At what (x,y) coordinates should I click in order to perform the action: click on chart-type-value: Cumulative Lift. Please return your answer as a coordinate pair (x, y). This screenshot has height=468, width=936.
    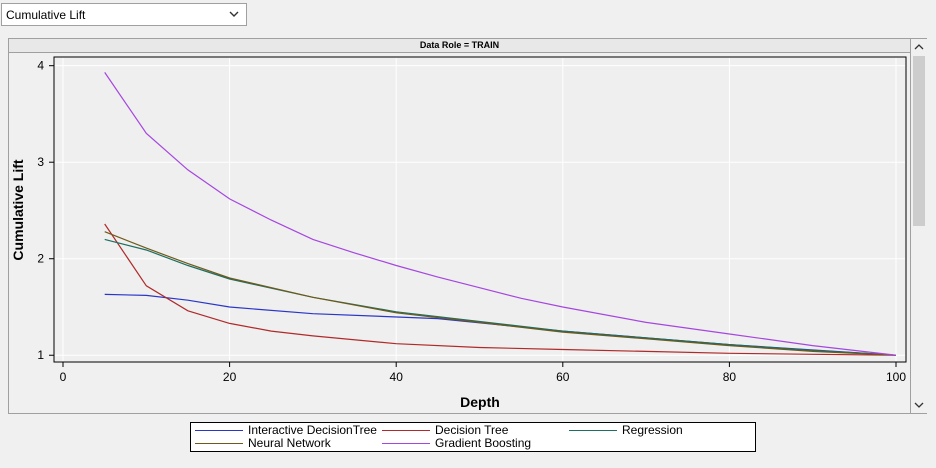
    Looking at the image, I should click on (46, 15).